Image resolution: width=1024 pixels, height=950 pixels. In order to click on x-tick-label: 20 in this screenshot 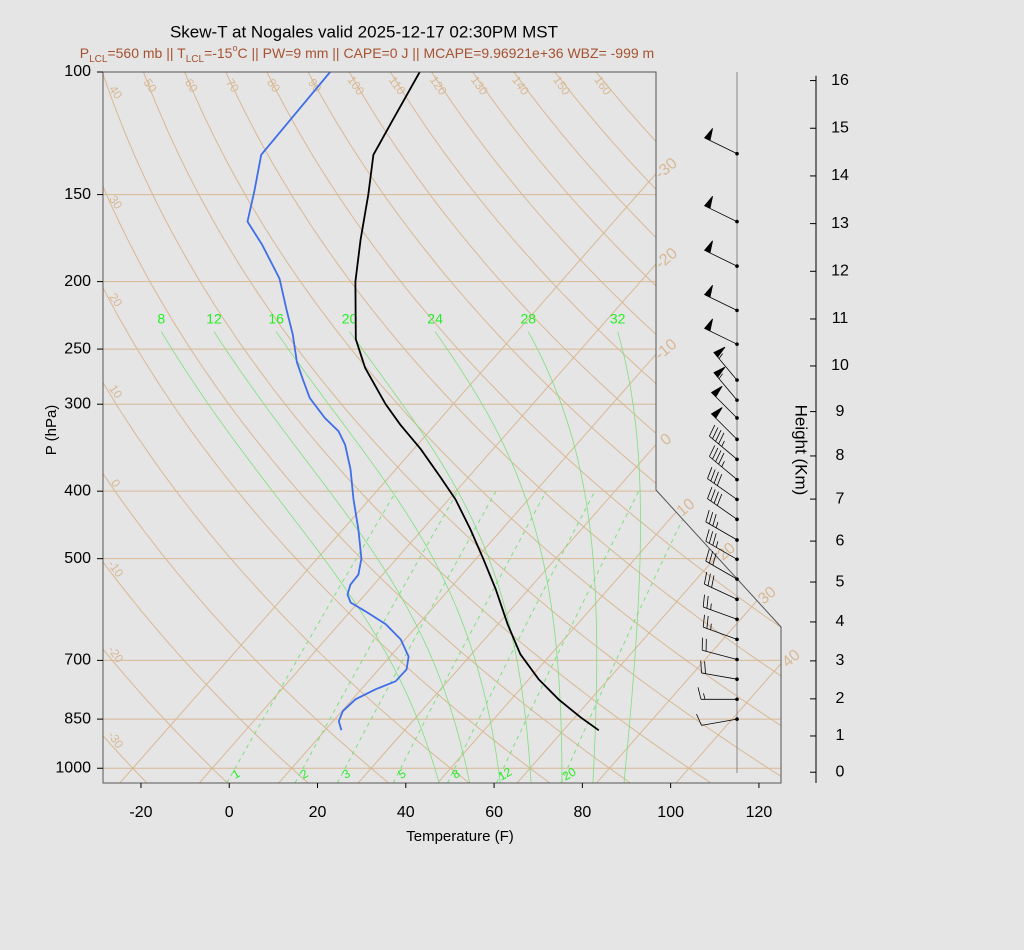, I will do `click(318, 812)`.